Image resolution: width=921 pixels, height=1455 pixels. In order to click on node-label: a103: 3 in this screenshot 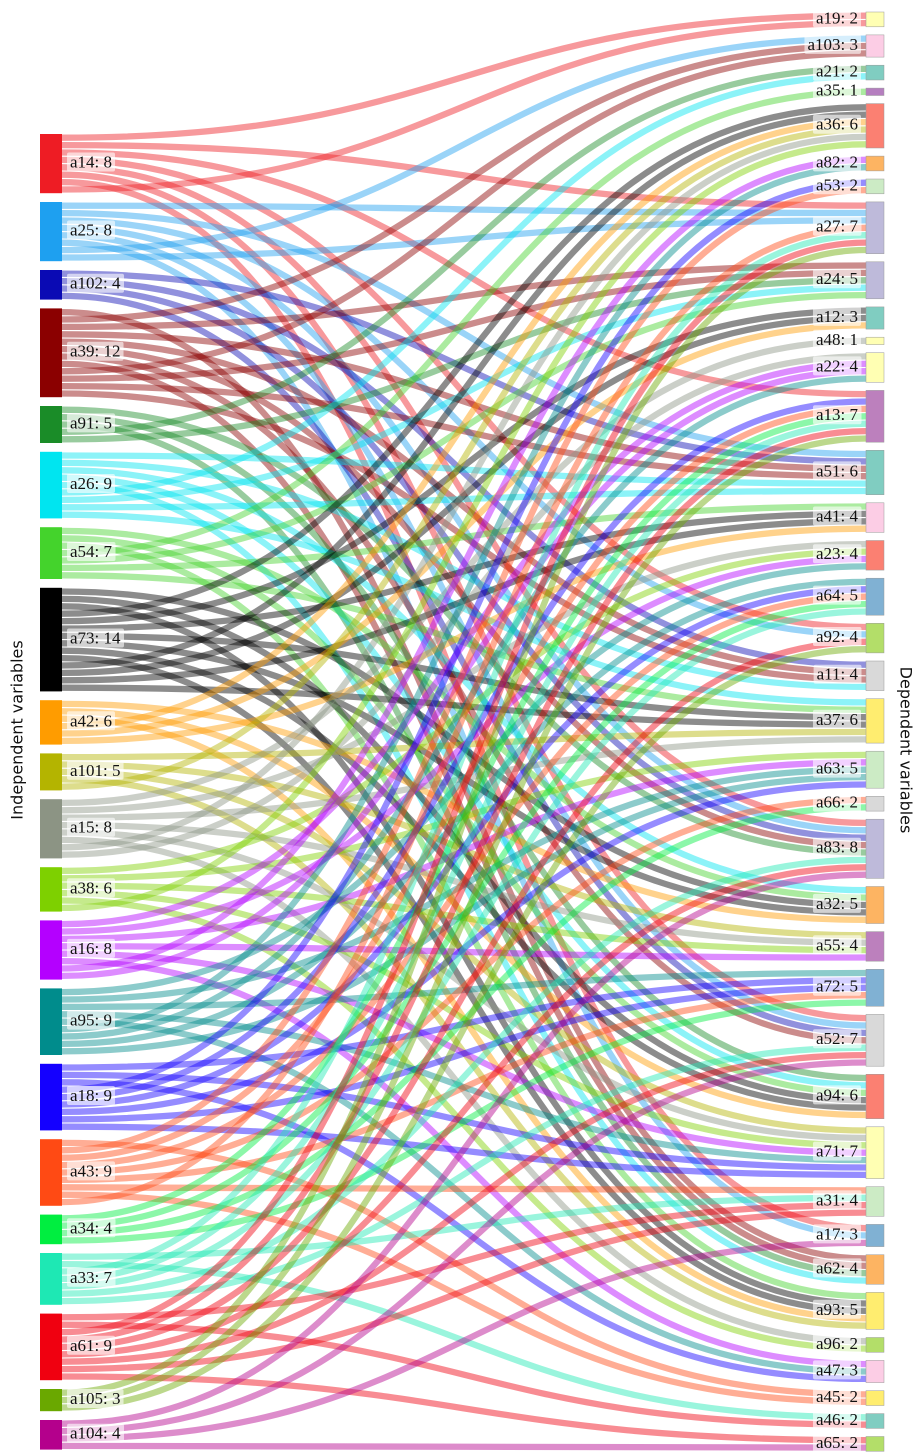, I will do `click(832, 44)`.